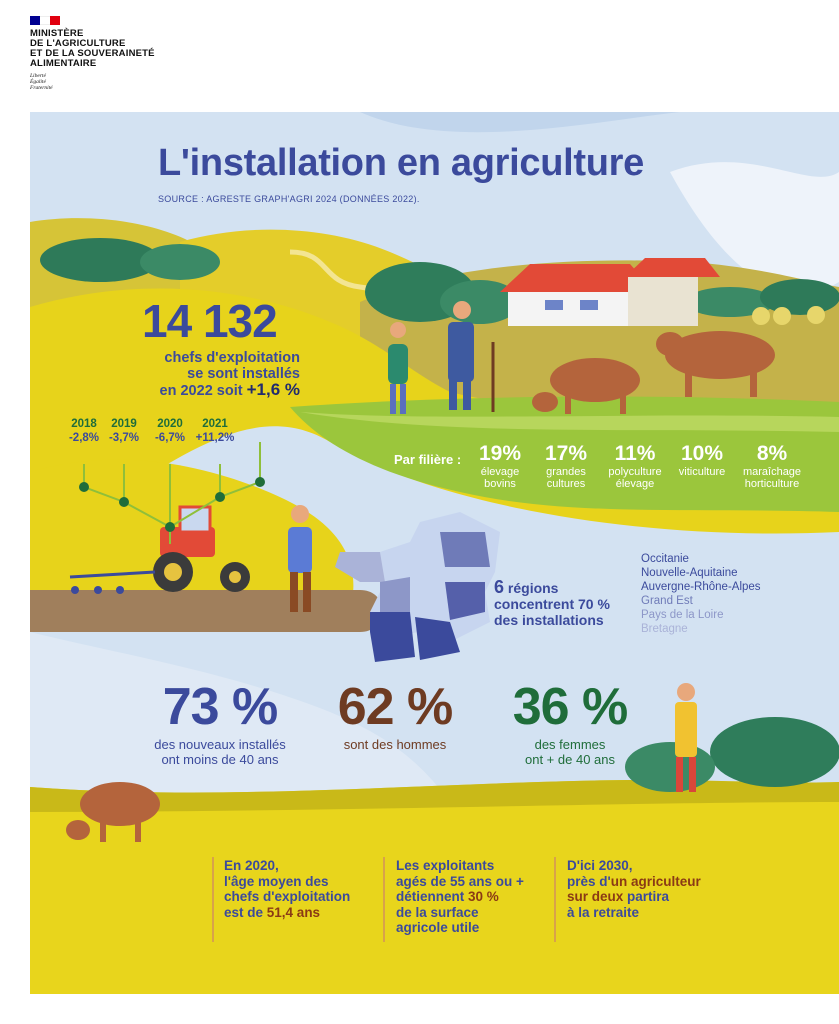  Describe the element at coordinates (689, 573) in the screenshot. I see `region-name: Nouvelle-Aquitaine` at that location.